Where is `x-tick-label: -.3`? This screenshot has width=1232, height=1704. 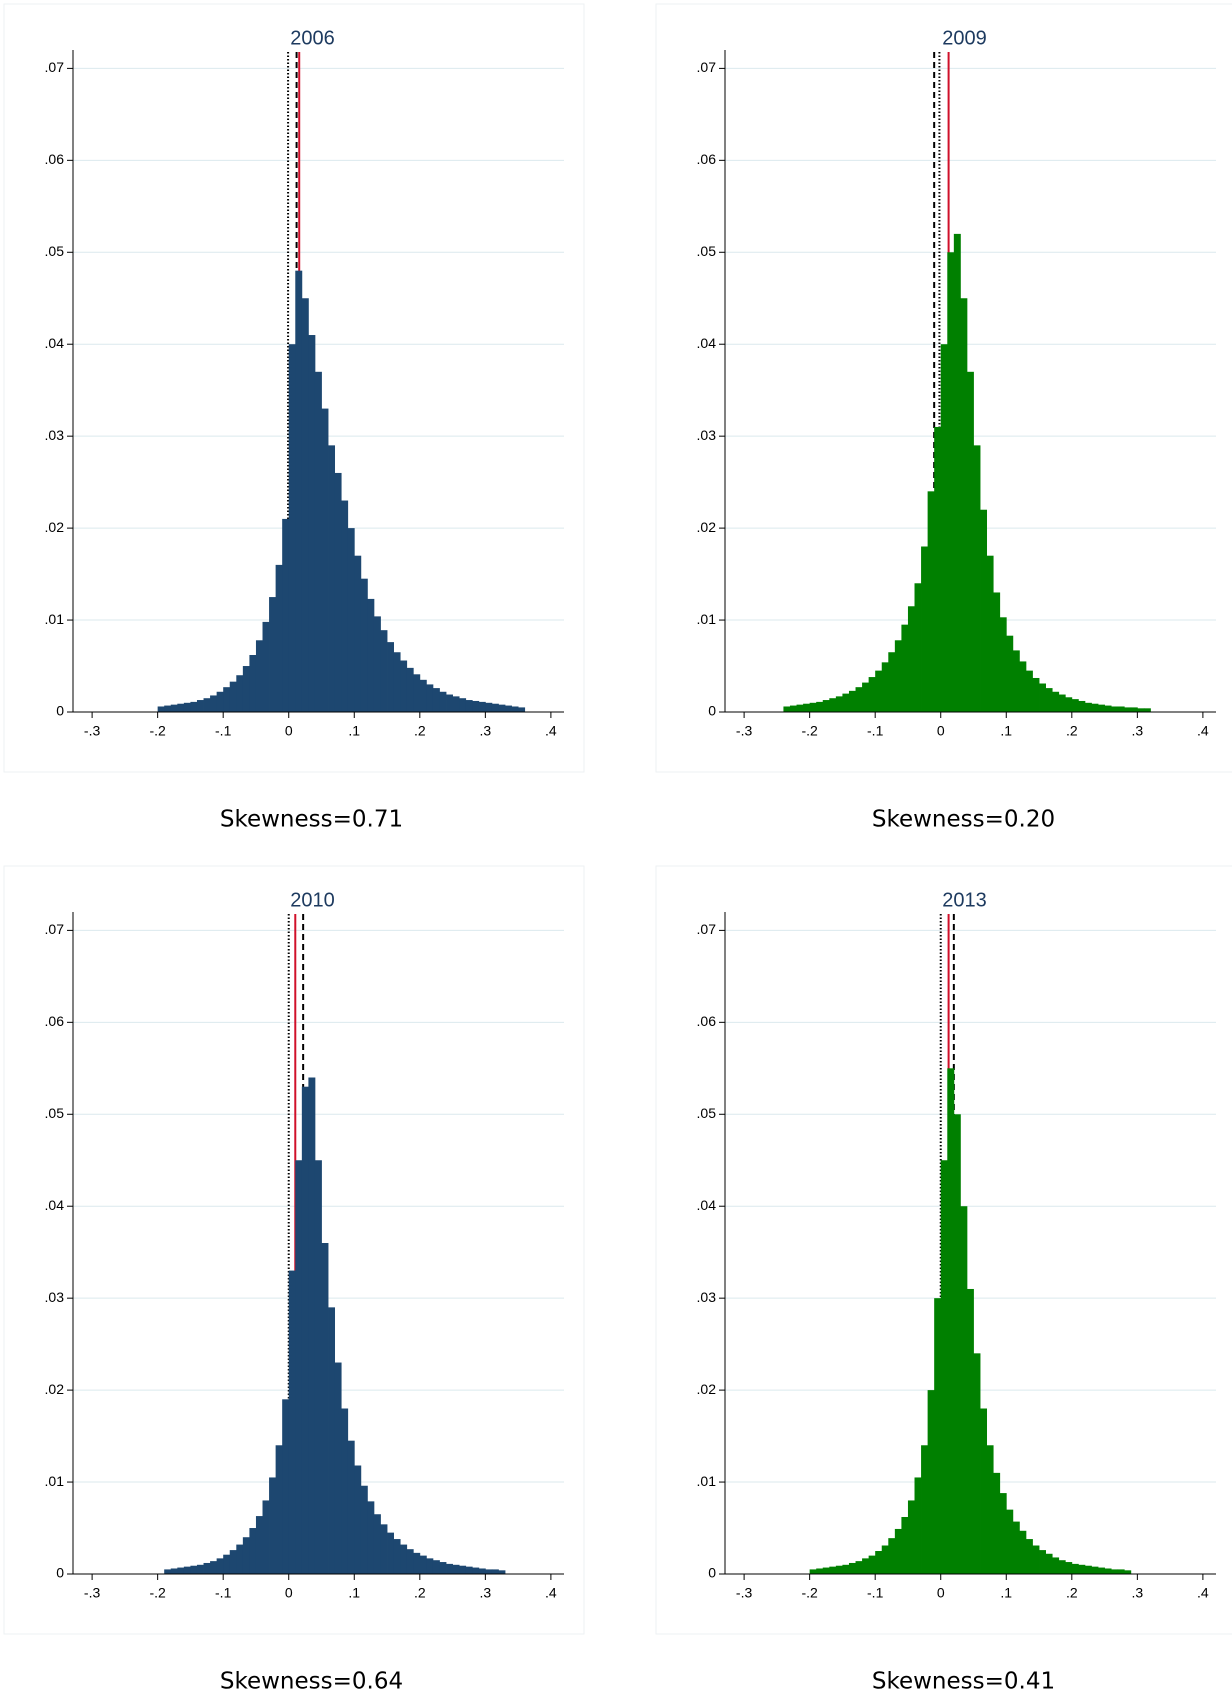 x-tick-label: -.3 is located at coordinates (744, 731).